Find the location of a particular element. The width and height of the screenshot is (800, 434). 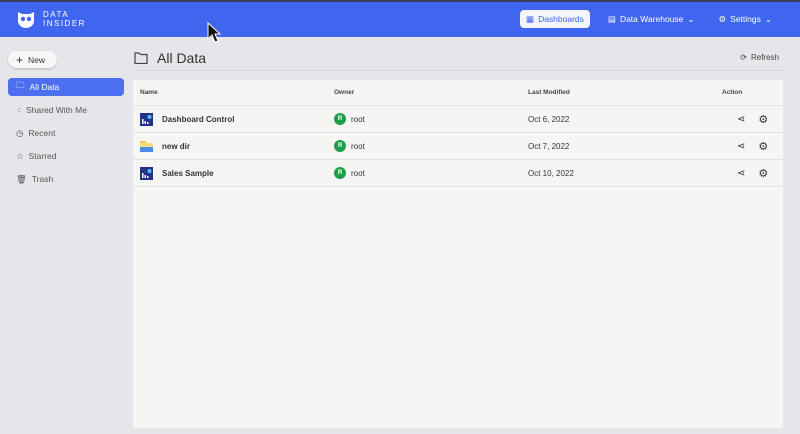

nav-settings: ⚙ Settings ⌄ is located at coordinates (745, 19).